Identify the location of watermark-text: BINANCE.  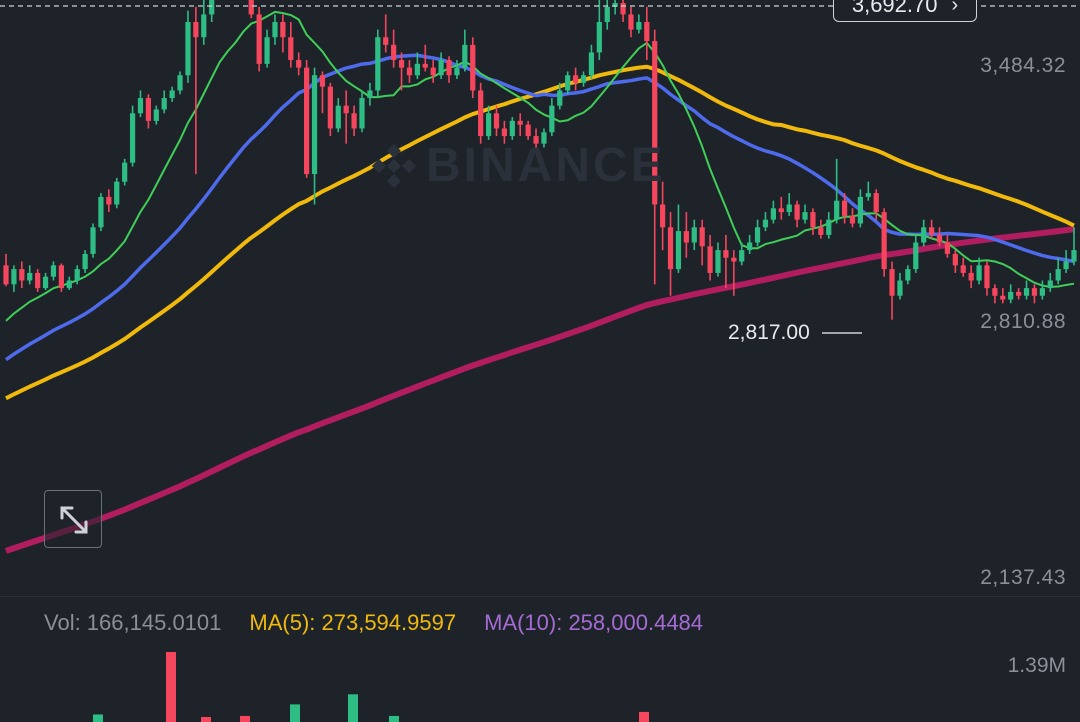
(546, 165).